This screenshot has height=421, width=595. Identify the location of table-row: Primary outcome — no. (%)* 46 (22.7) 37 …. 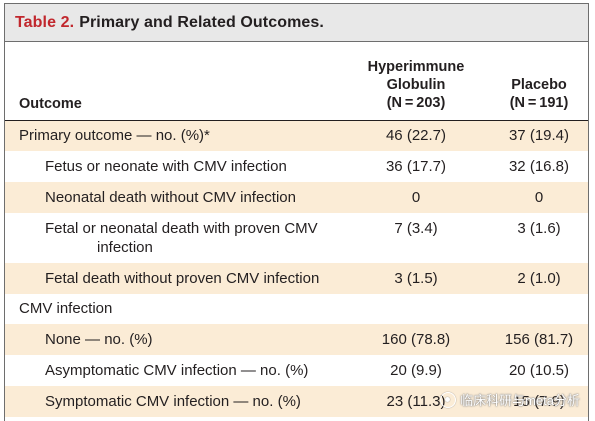
(296, 136).